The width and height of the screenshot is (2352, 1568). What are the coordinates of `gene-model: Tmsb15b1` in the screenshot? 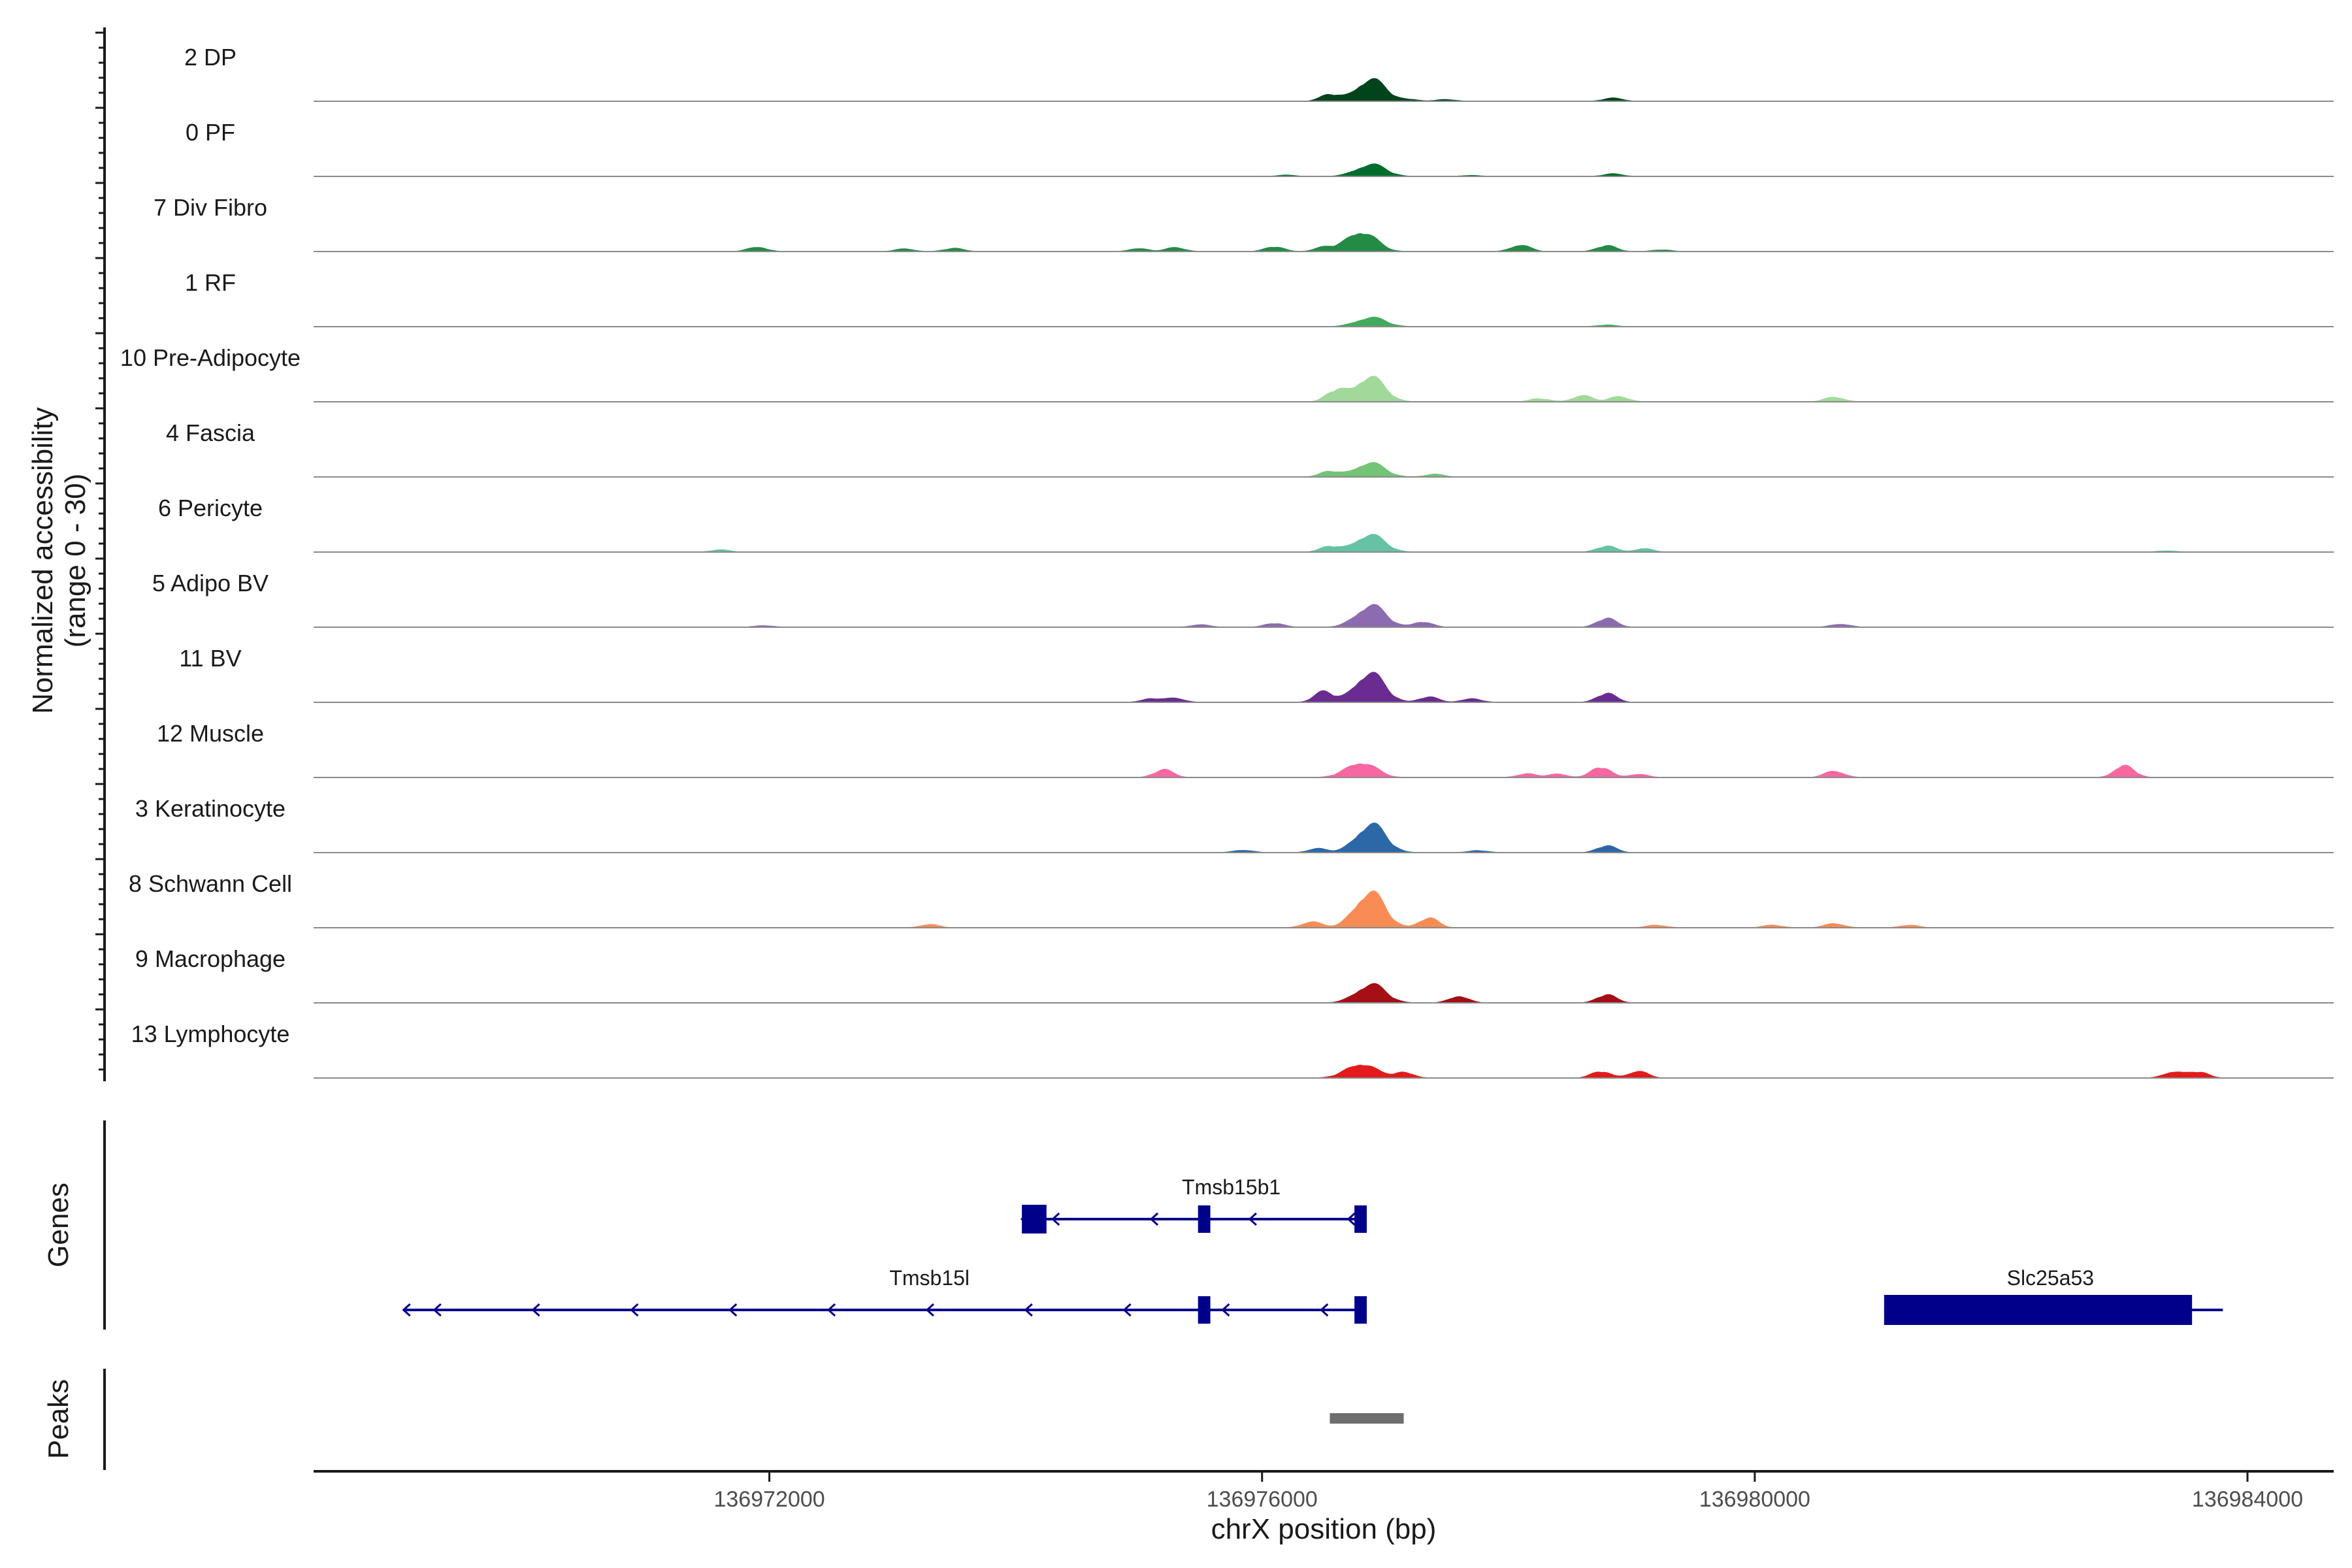 It's located at (1193, 1204).